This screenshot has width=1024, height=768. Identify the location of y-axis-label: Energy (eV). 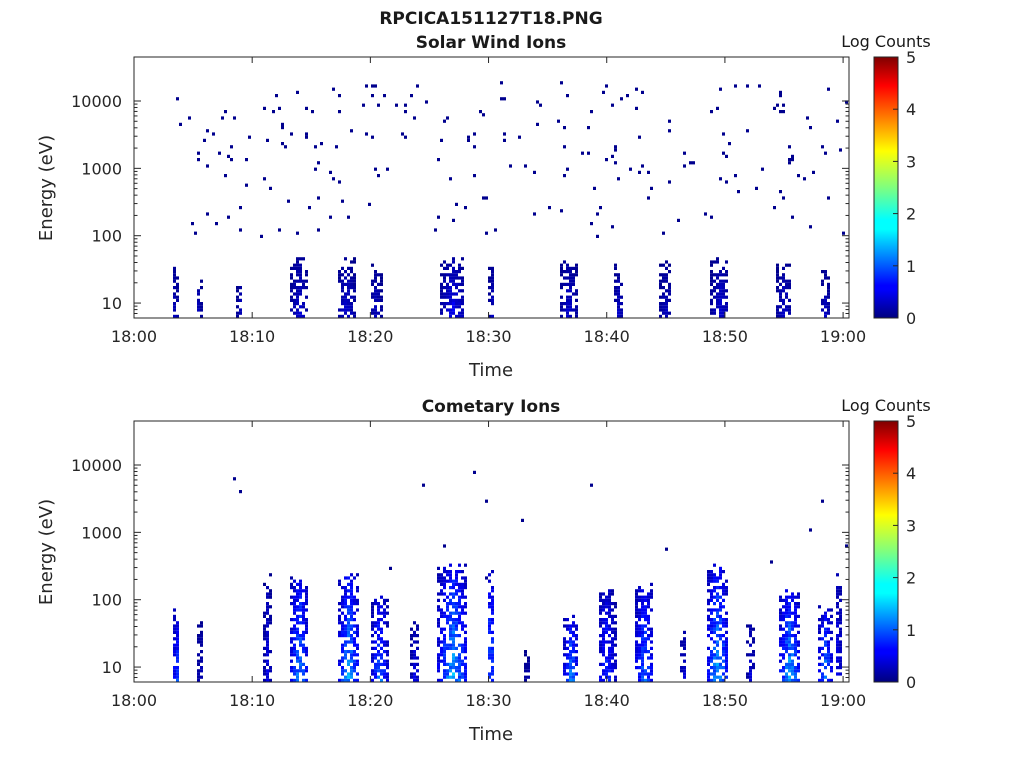
(46, 188).